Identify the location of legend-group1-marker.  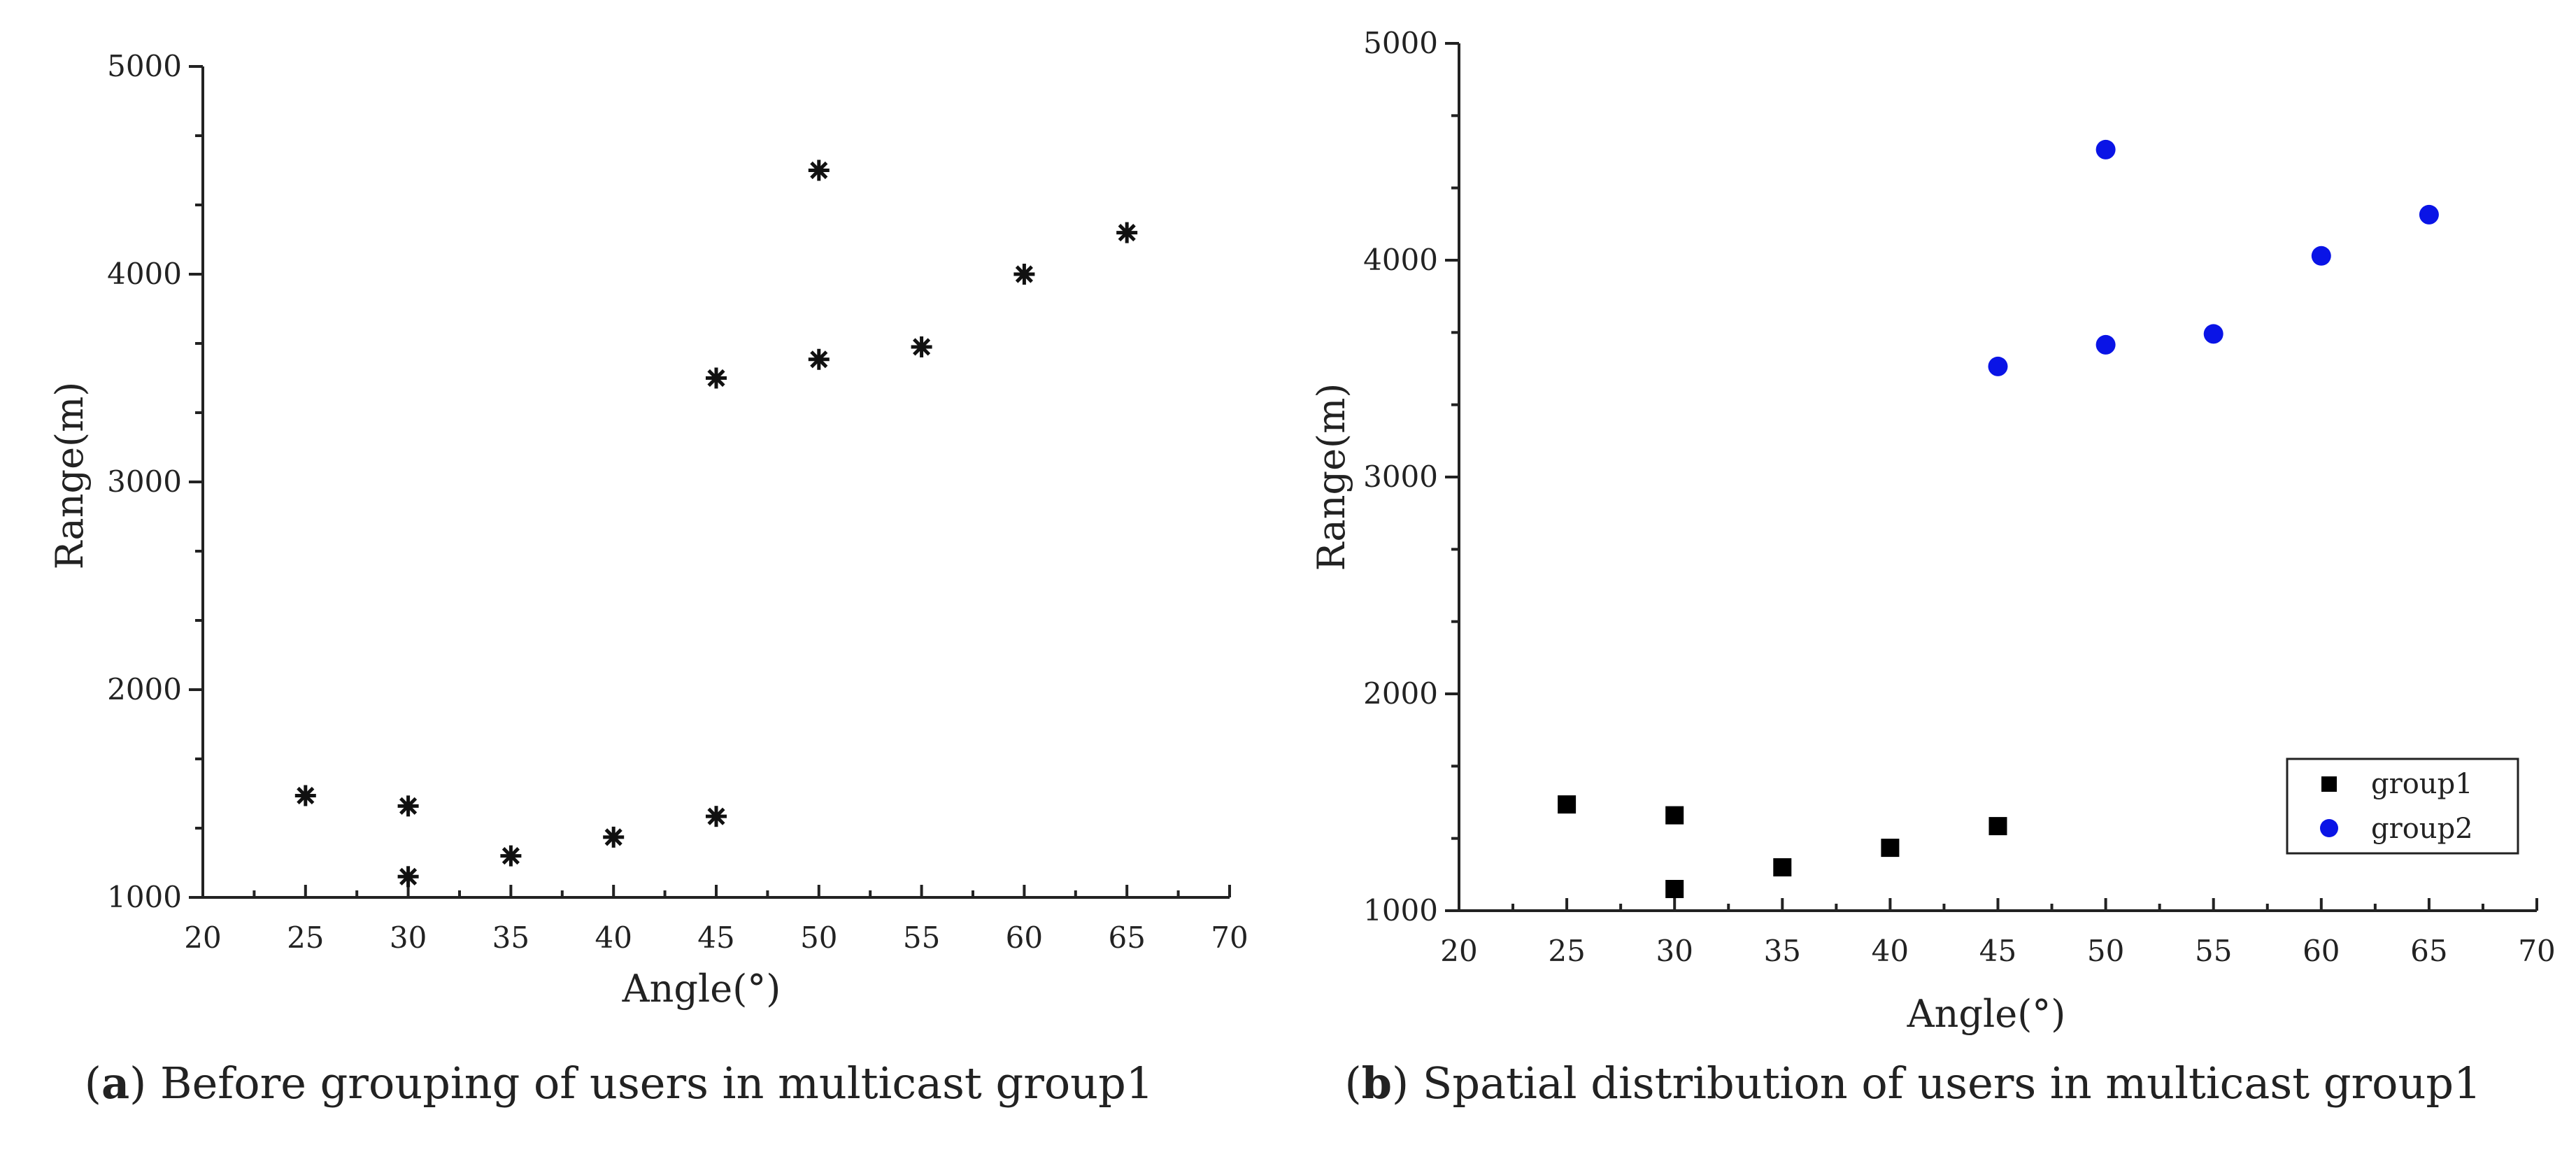
(2329, 784).